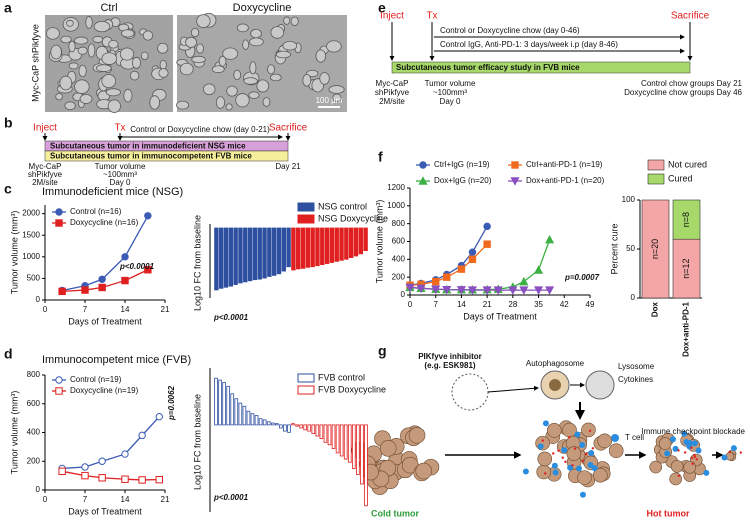 Image resolution: width=750 pixels, height=525 pixels. I want to click on hot-label: Hot tumor, so click(668, 513).